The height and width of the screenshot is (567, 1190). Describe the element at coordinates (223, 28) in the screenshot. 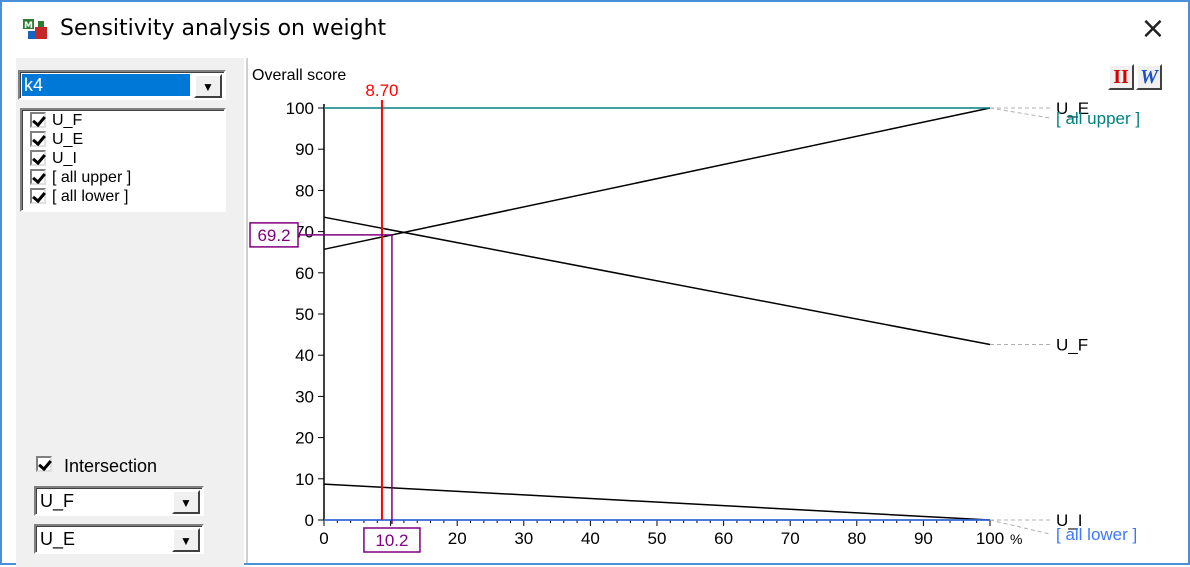

I see `window-title: Sensitivity analysis on weight` at that location.